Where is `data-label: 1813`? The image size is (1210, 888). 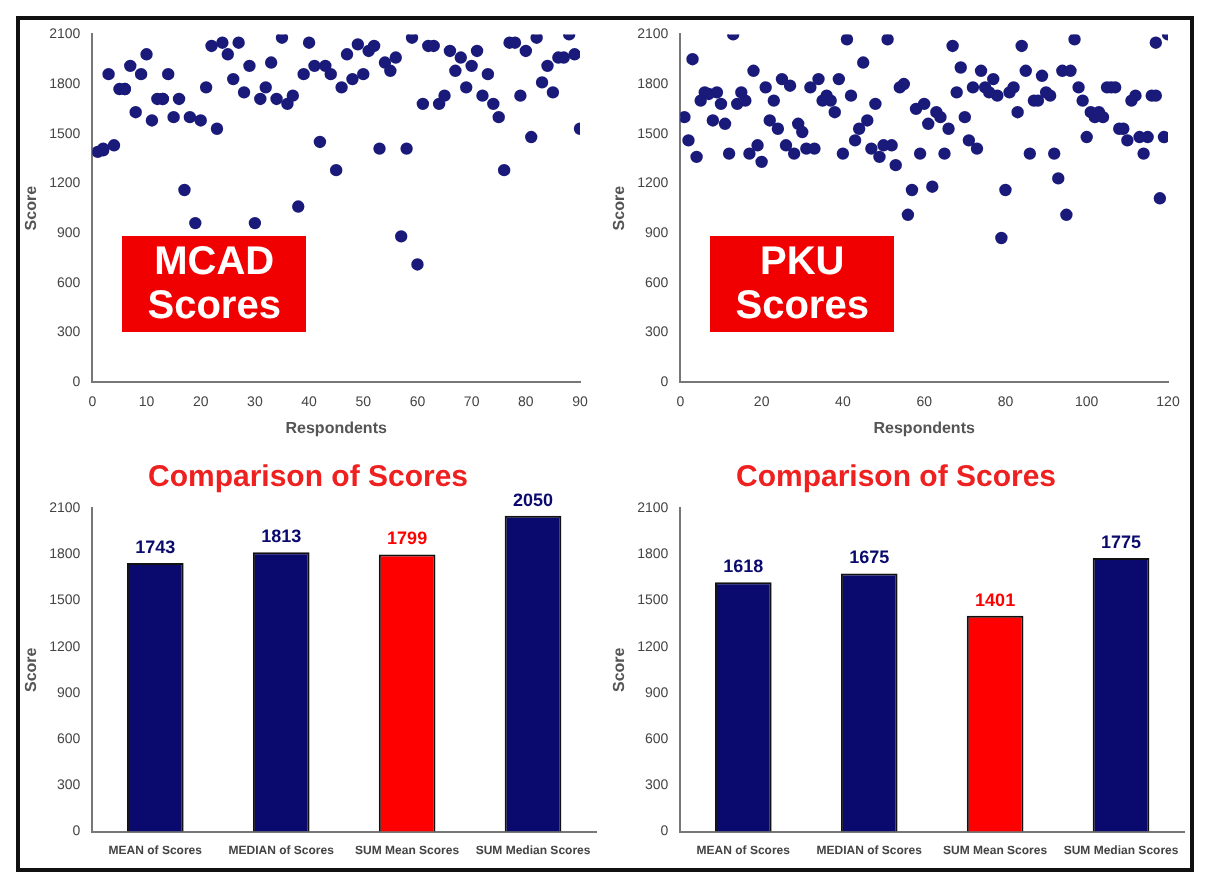 data-label: 1813 is located at coordinates (281, 536).